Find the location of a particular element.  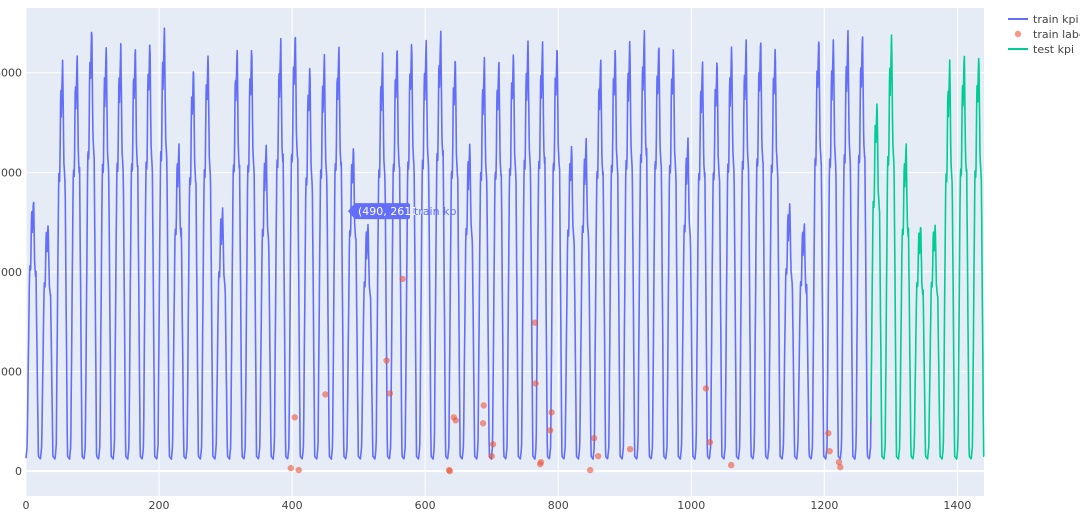

x-tick-label: 0 is located at coordinates (26, 505).